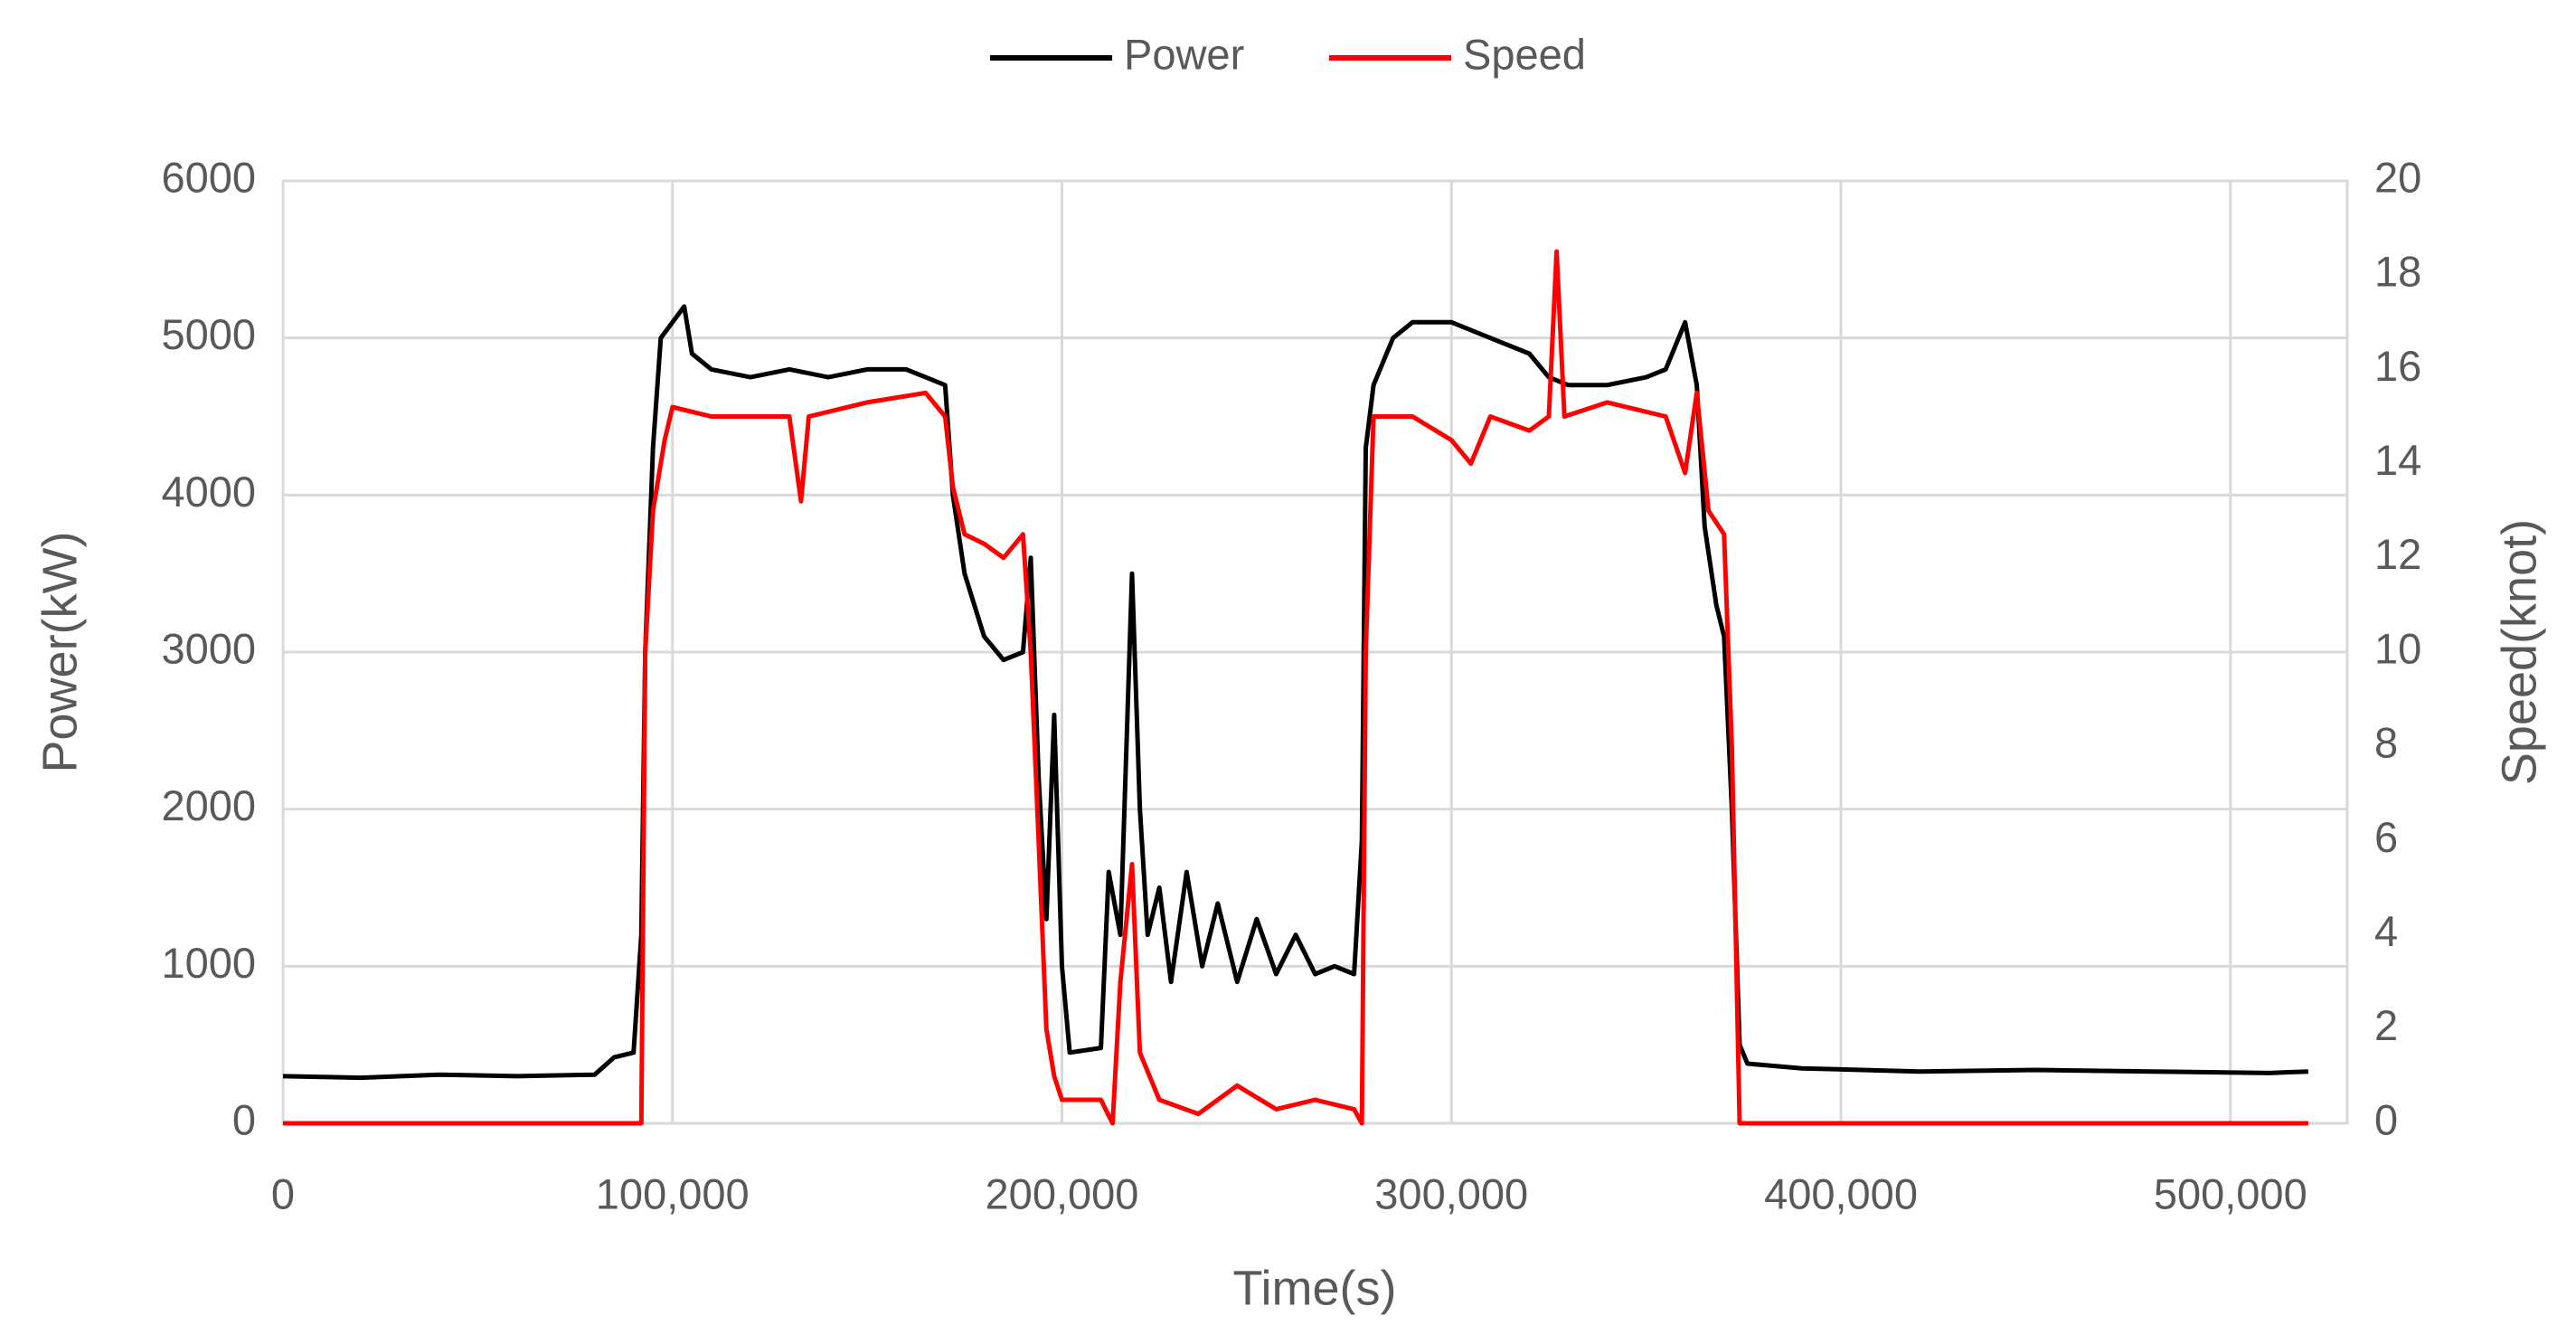 Image resolution: width=2576 pixels, height=1344 pixels. I want to click on y2-tick-label: 18, so click(2397, 272).